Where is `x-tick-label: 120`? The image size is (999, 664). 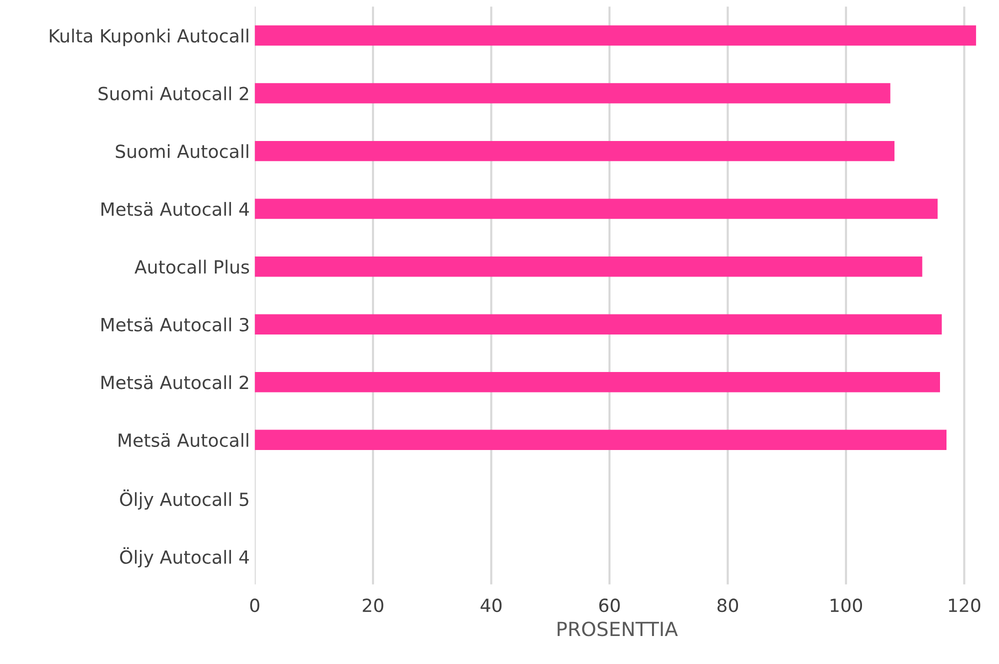
x-tick-label: 120 is located at coordinates (964, 605).